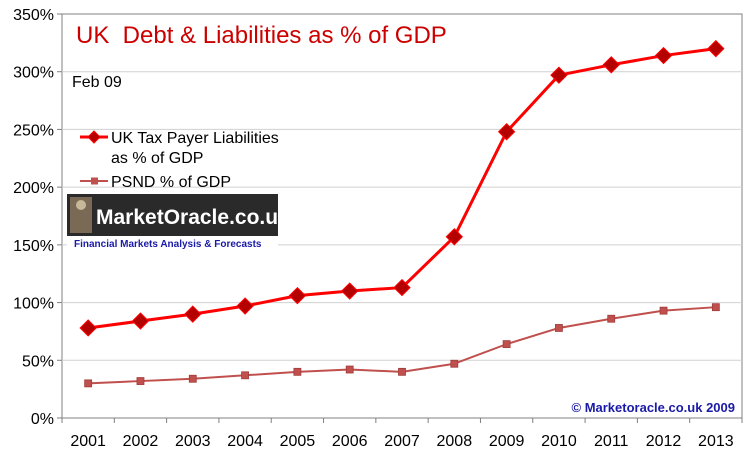 This screenshot has height=473, width=755. What do you see at coordinates (81, 215) in the screenshot?
I see `logo-figure-icon` at bounding box center [81, 215].